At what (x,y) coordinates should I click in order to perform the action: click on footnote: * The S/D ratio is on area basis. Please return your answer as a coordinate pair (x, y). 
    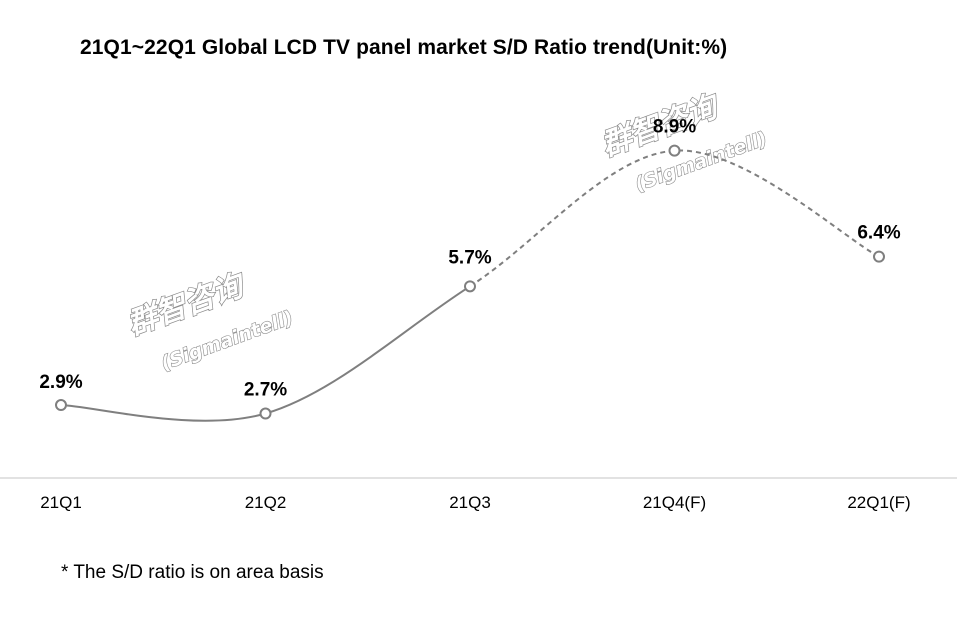
    Looking at the image, I should click on (192, 572).